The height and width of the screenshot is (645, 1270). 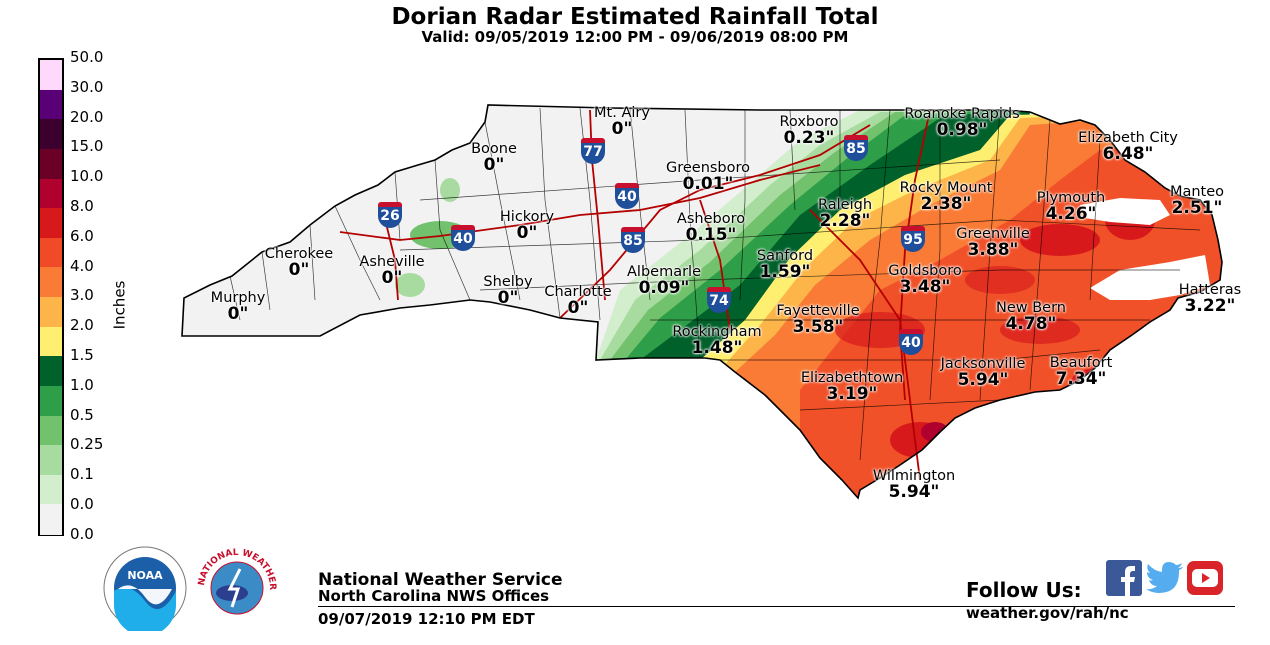 I want to click on legend-label: 2.0, so click(x=82, y=325).